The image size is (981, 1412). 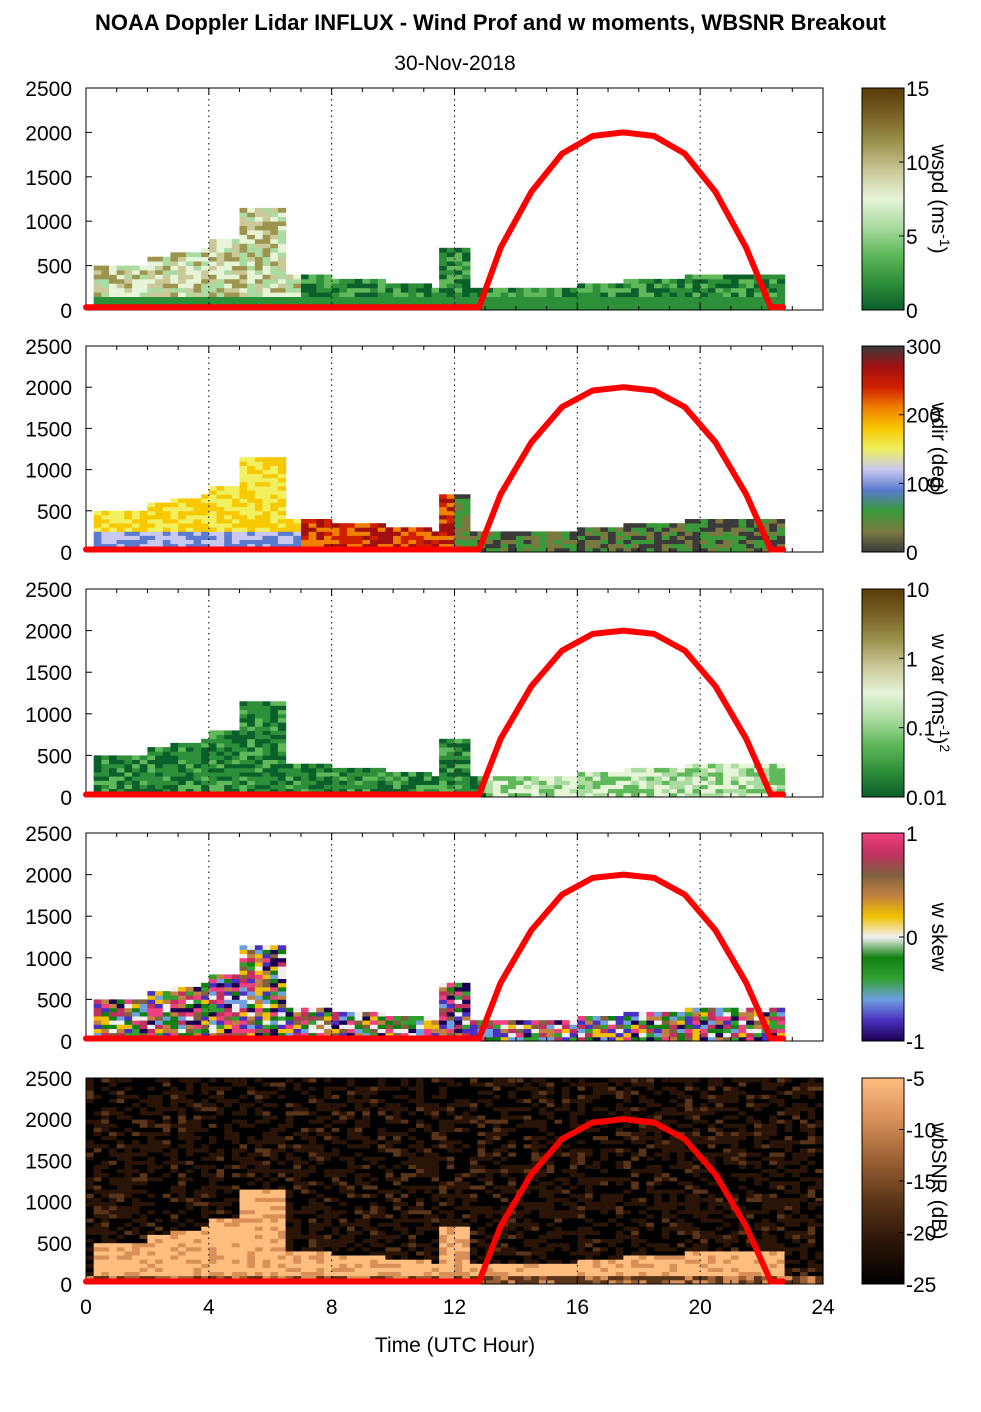 I want to click on colorbar-tick-label: 15, so click(x=917, y=89).